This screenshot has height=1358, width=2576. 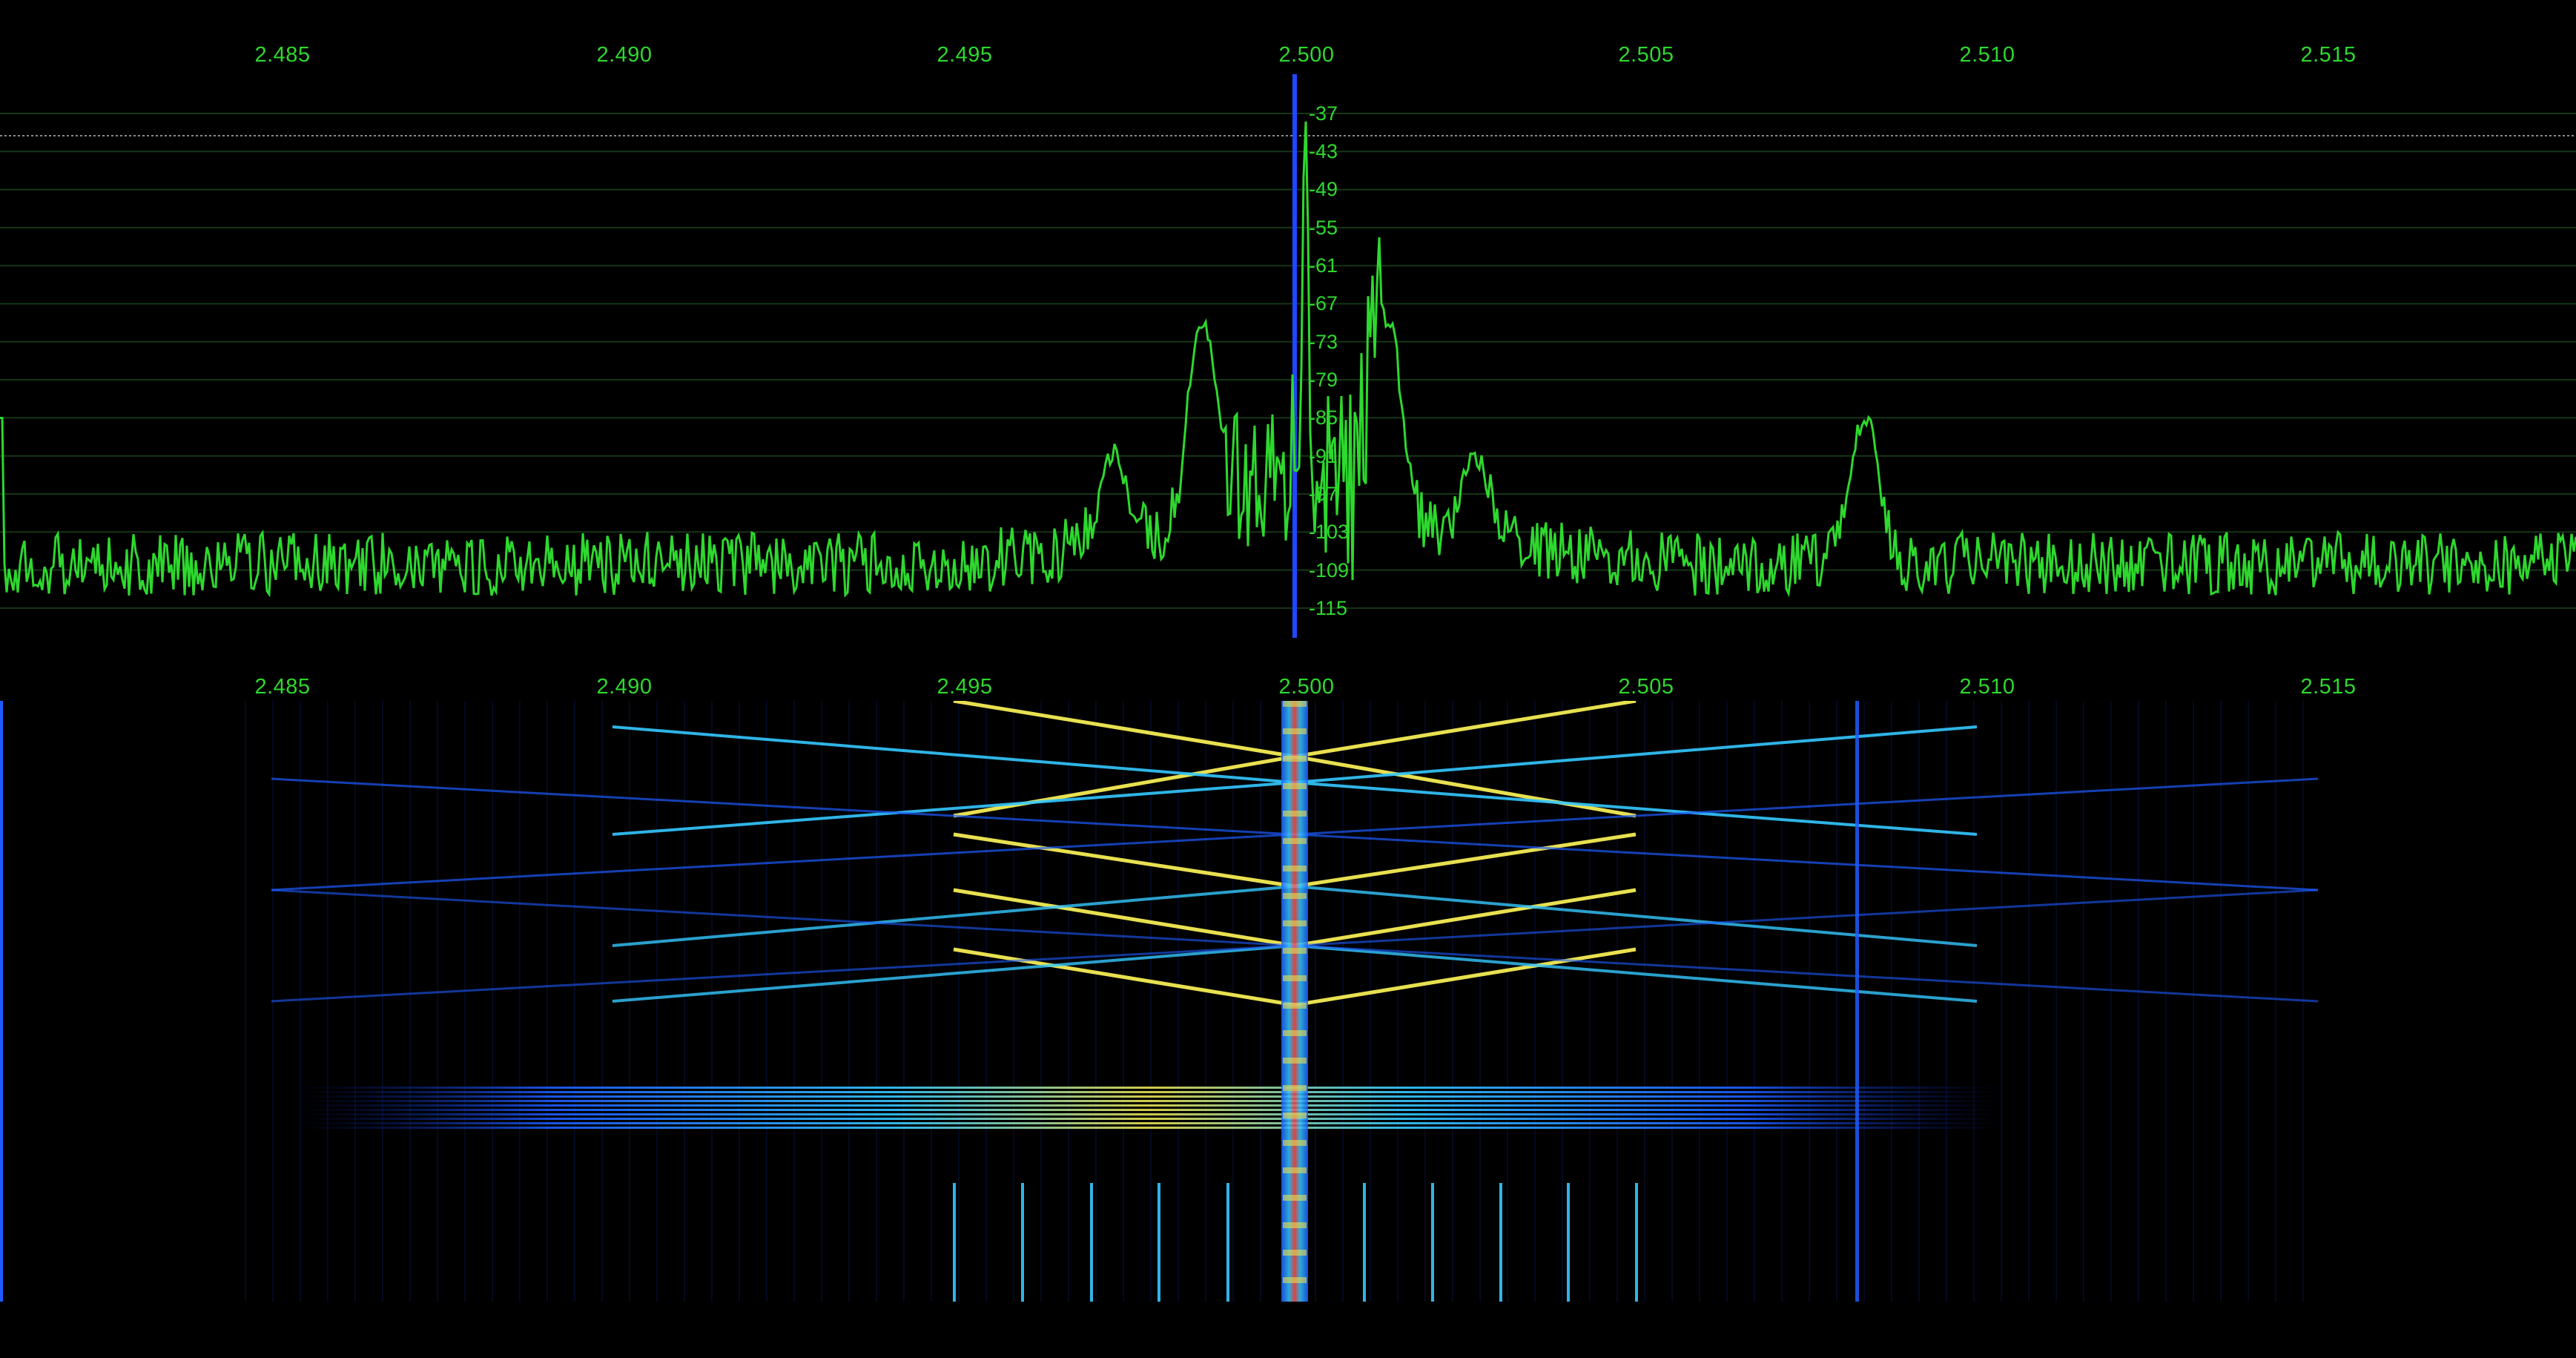 What do you see at coordinates (624, 55) in the screenshot?
I see `freq-label: 2.490` at bounding box center [624, 55].